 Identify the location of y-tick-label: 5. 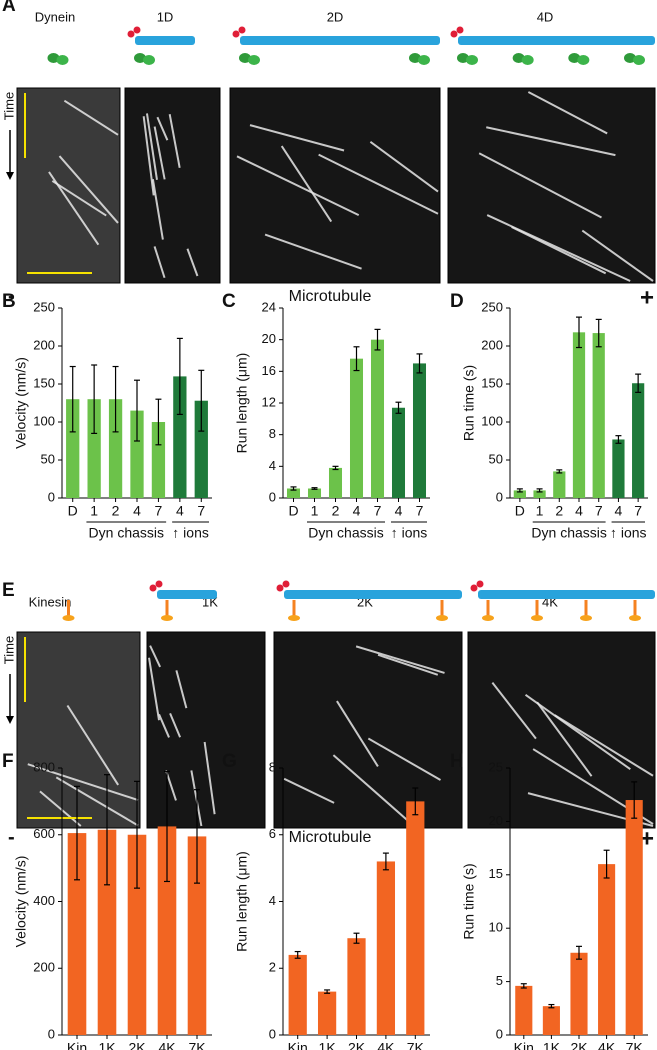
(499, 980).